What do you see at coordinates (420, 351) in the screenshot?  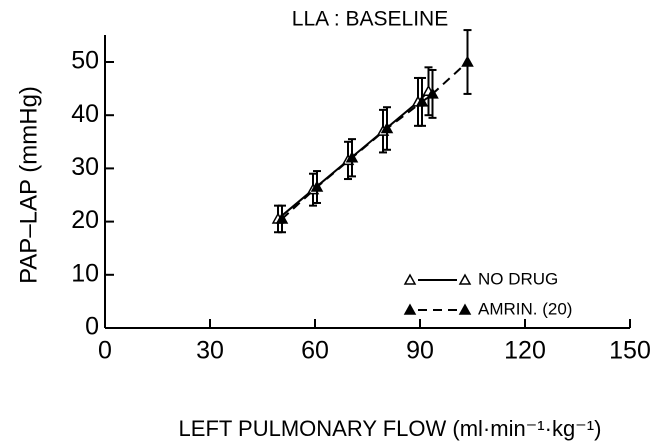 I see `x-tick-label: 90` at bounding box center [420, 351].